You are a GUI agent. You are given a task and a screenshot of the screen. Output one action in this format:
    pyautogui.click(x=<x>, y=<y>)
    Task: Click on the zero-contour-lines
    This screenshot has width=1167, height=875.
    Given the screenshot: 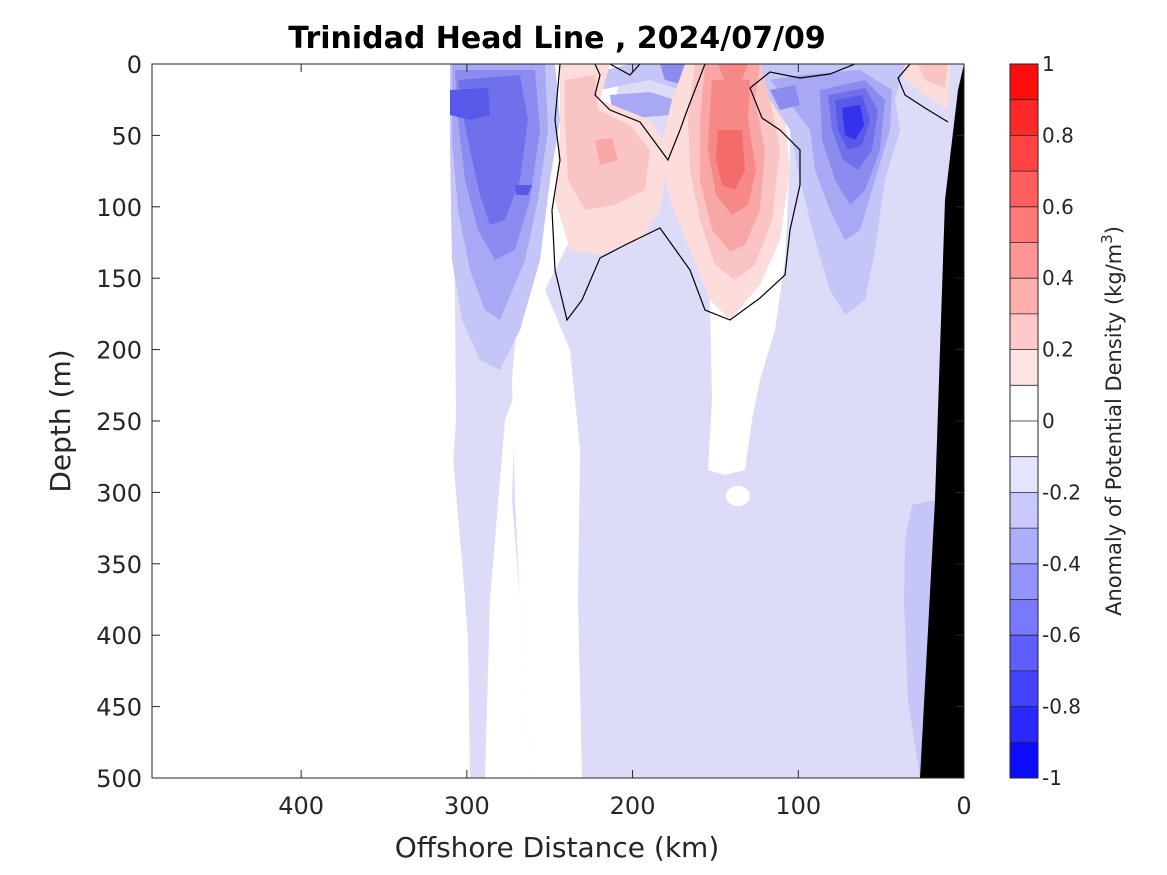 What is the action you would take?
    pyautogui.click(x=750, y=193)
    